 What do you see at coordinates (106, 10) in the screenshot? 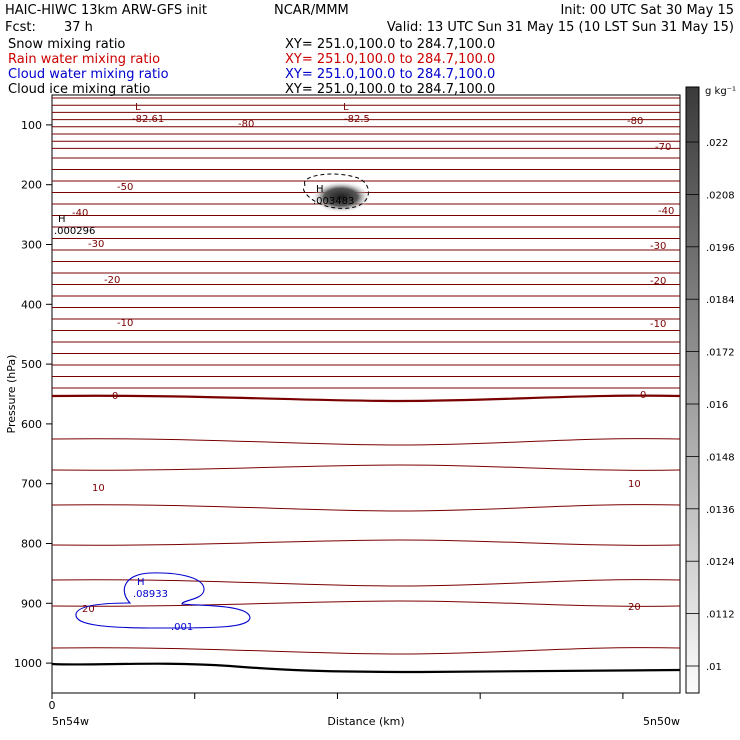
I see `model-title: HAIC-HIWC 13km ARW-GFS init` at bounding box center [106, 10].